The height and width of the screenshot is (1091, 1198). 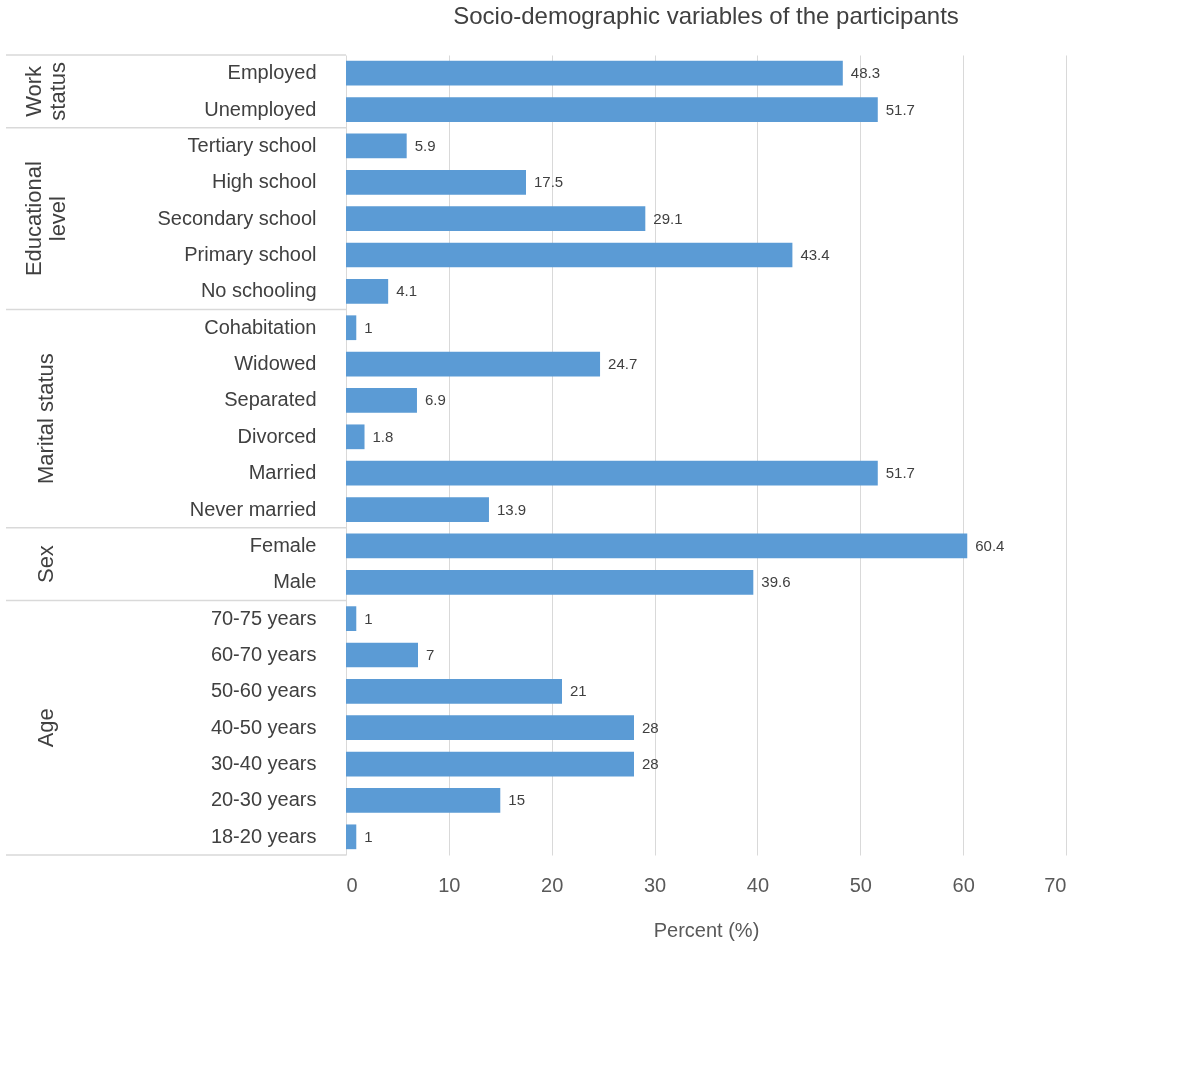 What do you see at coordinates (623, 364) in the screenshot?
I see `data-label: 24.7` at bounding box center [623, 364].